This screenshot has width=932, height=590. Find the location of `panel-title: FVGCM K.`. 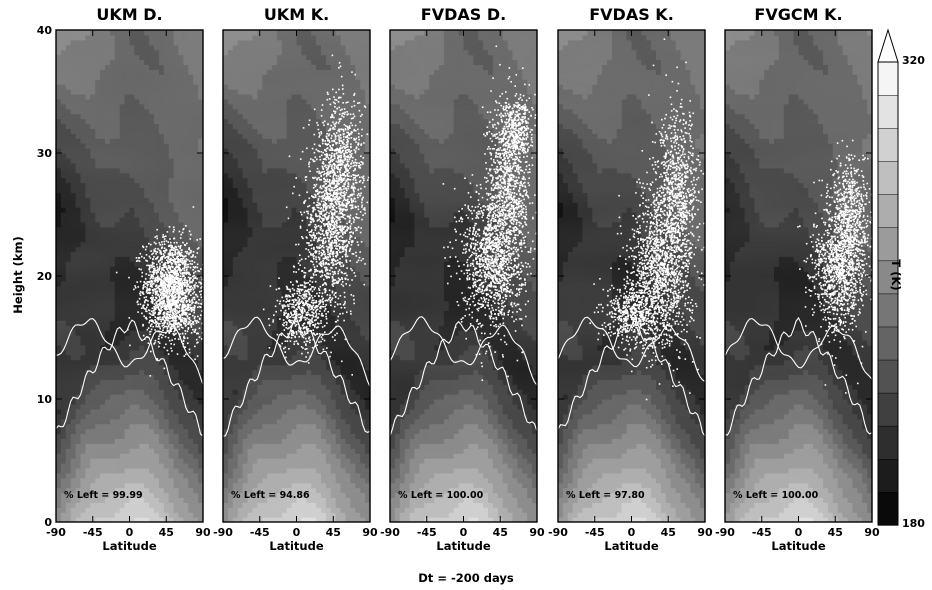

panel-title: FVGCM K. is located at coordinates (798, 14).